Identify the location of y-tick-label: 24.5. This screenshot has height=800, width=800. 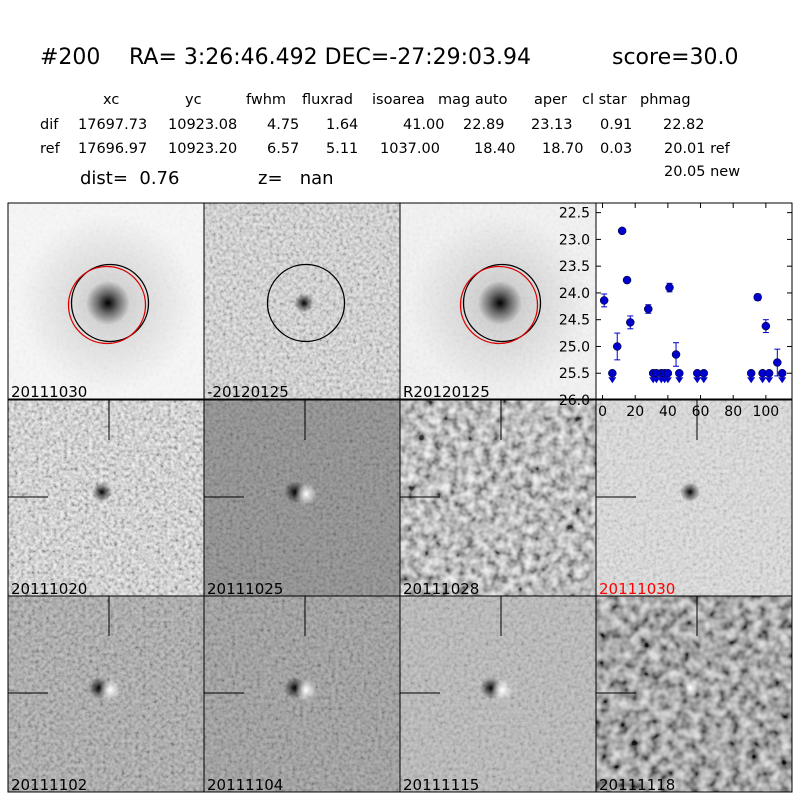
(574, 321).